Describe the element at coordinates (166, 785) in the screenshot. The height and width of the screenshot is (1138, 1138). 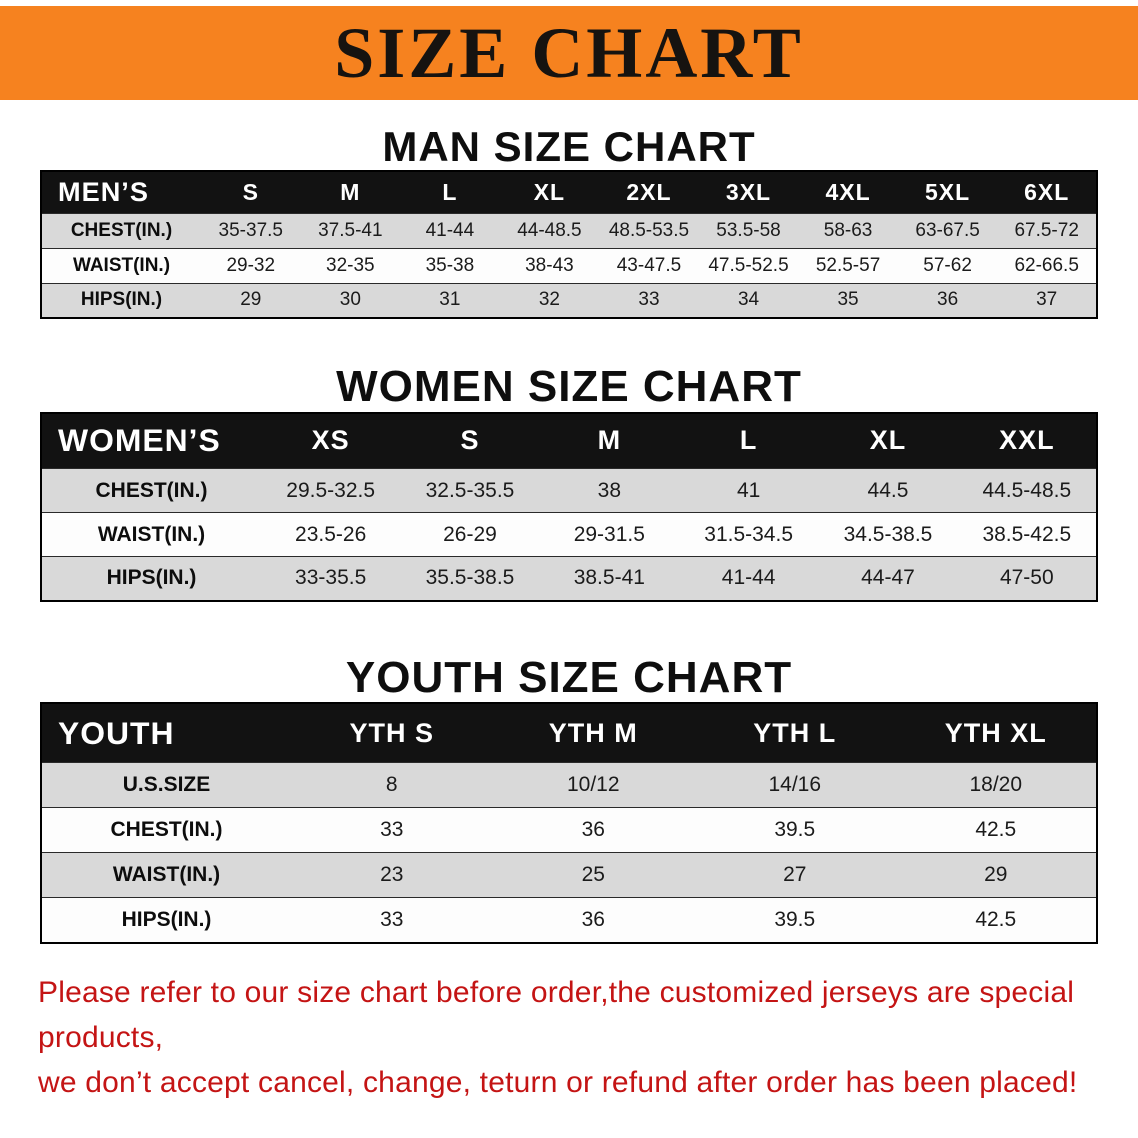
I see `row-label-cell: U.S.SIZE` at that location.